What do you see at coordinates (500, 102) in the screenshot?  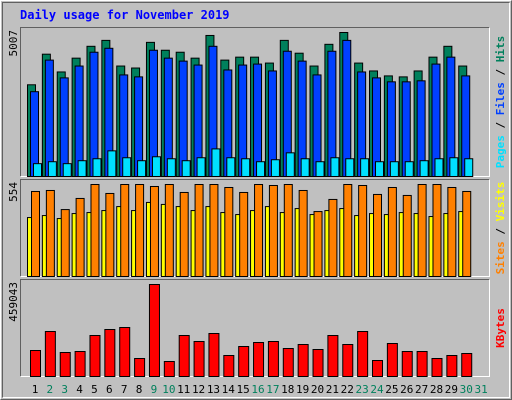 I see `legend: Pages / Files / Hits` at bounding box center [500, 102].